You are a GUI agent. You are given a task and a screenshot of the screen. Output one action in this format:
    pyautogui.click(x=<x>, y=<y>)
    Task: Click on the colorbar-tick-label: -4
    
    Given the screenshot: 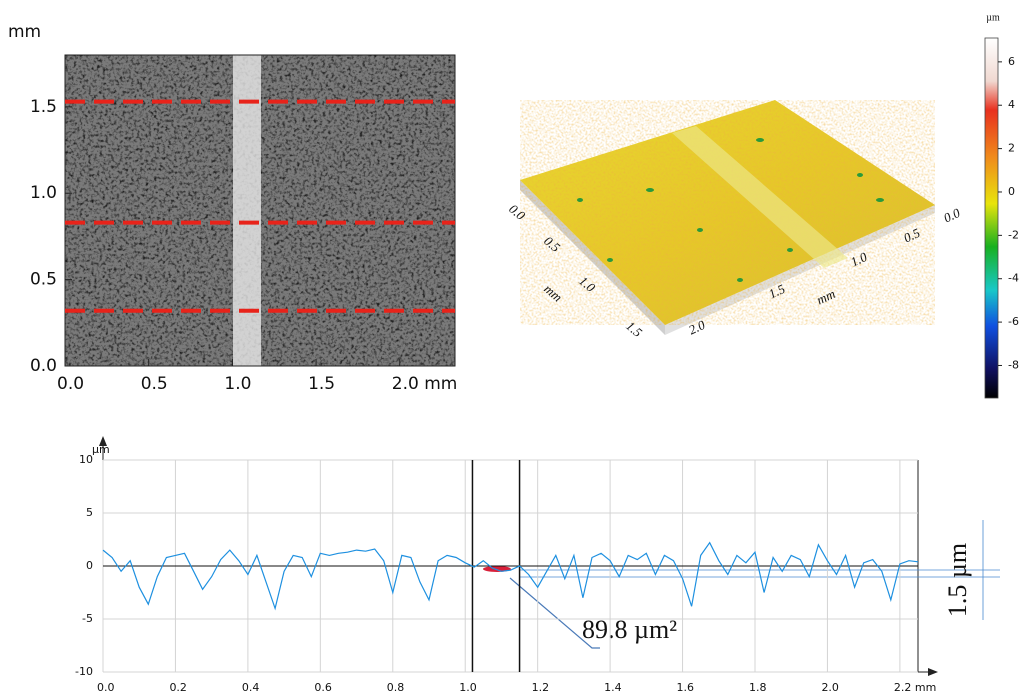 What is the action you would take?
    pyautogui.click(x=1013, y=278)
    